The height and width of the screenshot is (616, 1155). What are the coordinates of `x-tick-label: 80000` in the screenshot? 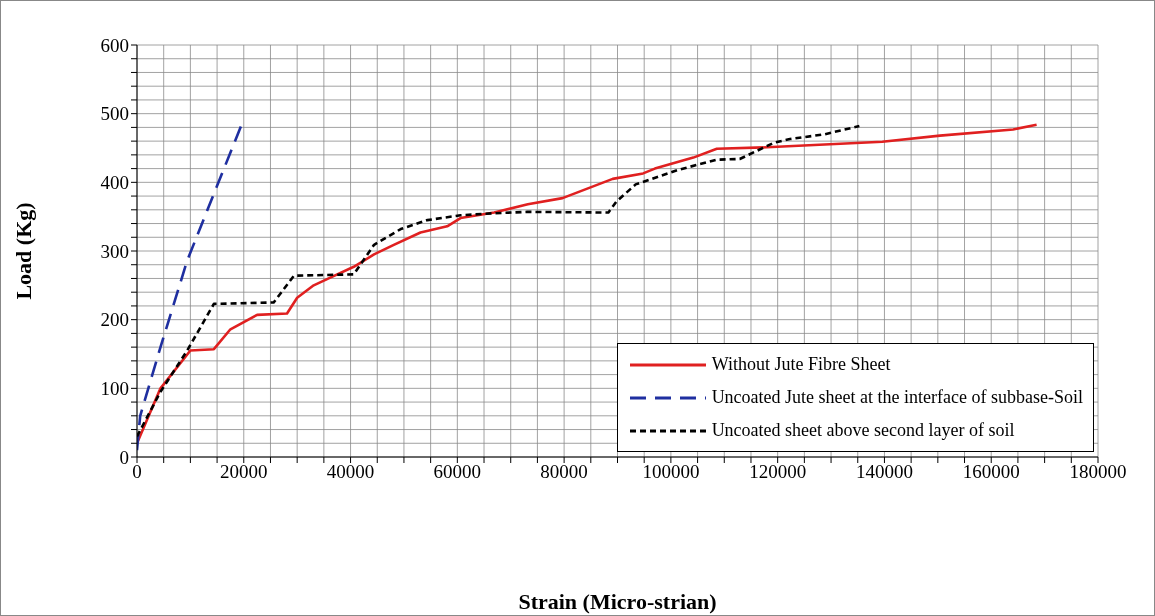 It's located at (564, 472).